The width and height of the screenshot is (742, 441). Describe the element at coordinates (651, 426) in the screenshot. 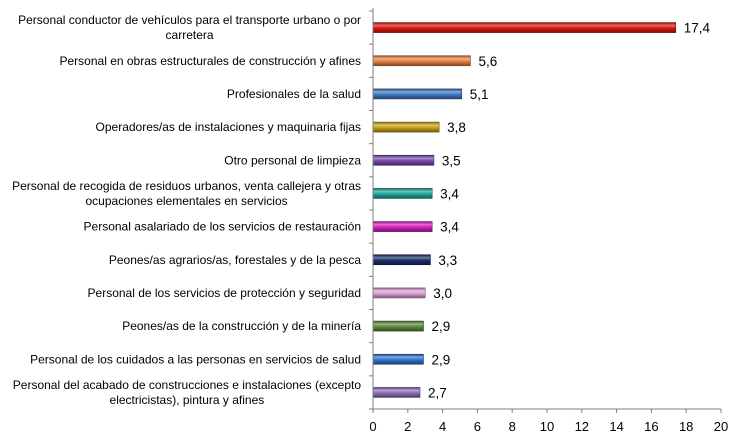

I see `x-tick-label-16: 16` at that location.